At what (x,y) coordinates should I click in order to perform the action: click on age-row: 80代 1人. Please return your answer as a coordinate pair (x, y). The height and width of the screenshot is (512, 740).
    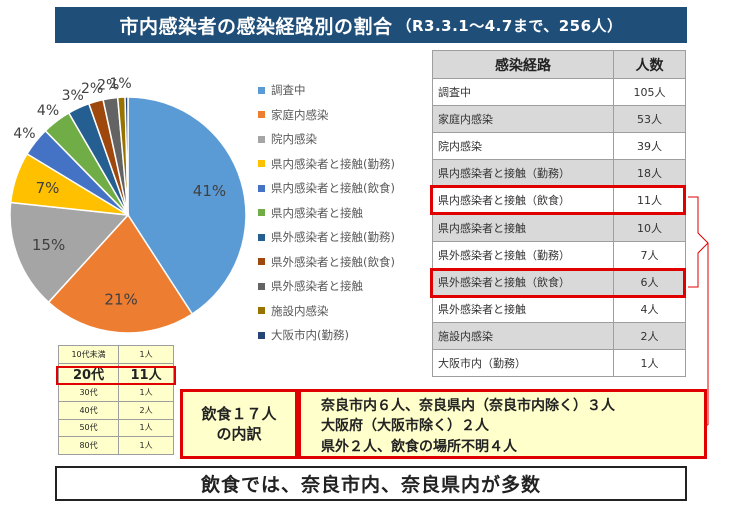
    Looking at the image, I should click on (115, 445).